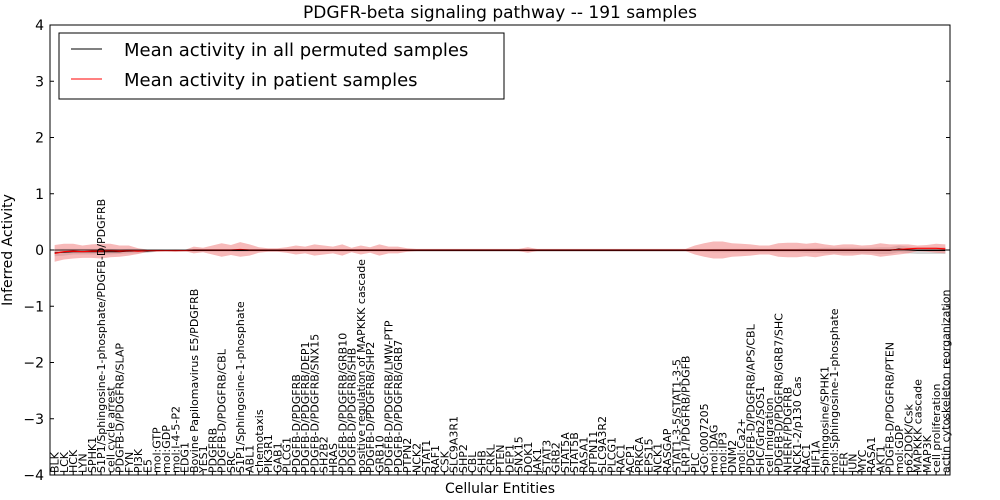 The height and width of the screenshot is (500, 1000). I want to click on y-tick-label: 1, so click(39, 195).